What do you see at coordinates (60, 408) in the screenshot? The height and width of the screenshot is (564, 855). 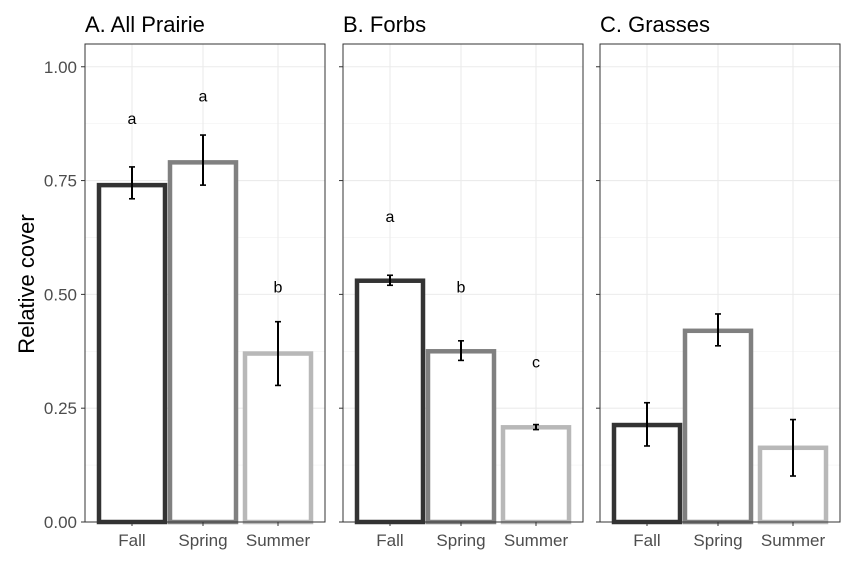 I see `y-tick-label: 0.25` at bounding box center [60, 408].